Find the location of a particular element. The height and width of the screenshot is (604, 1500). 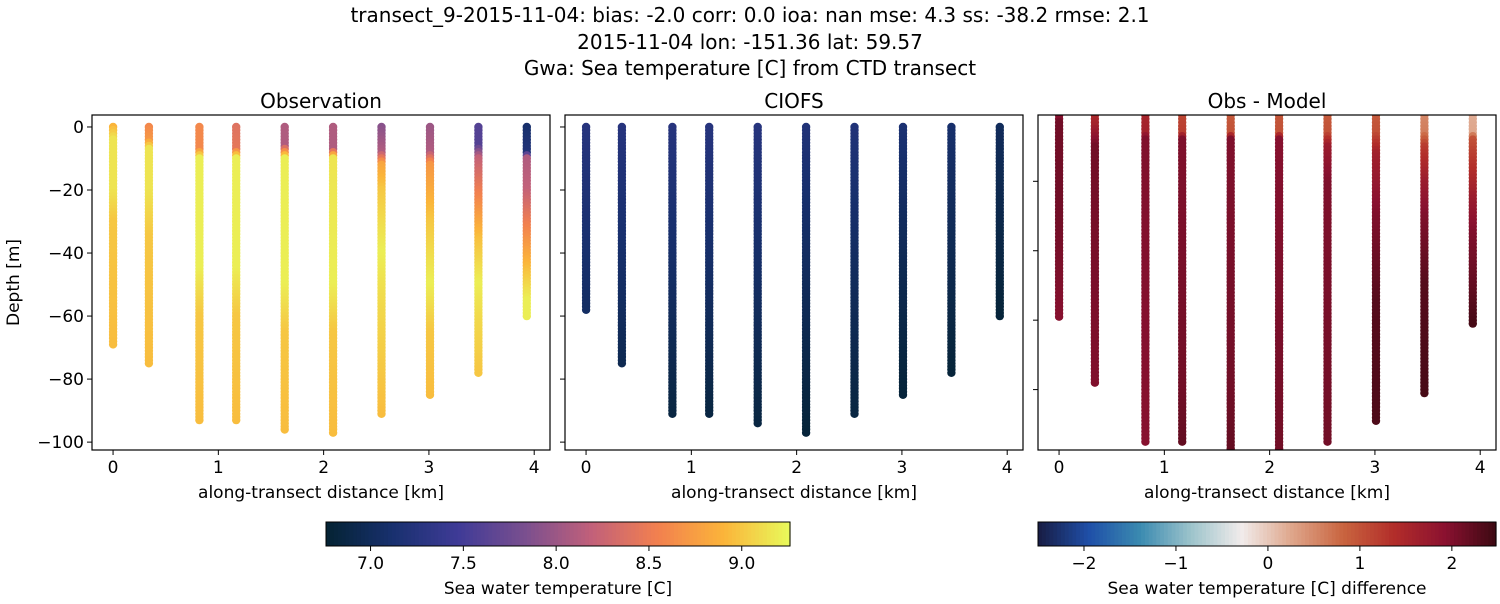

colorbar-tick-label: 8.0 is located at coordinates (556, 564).